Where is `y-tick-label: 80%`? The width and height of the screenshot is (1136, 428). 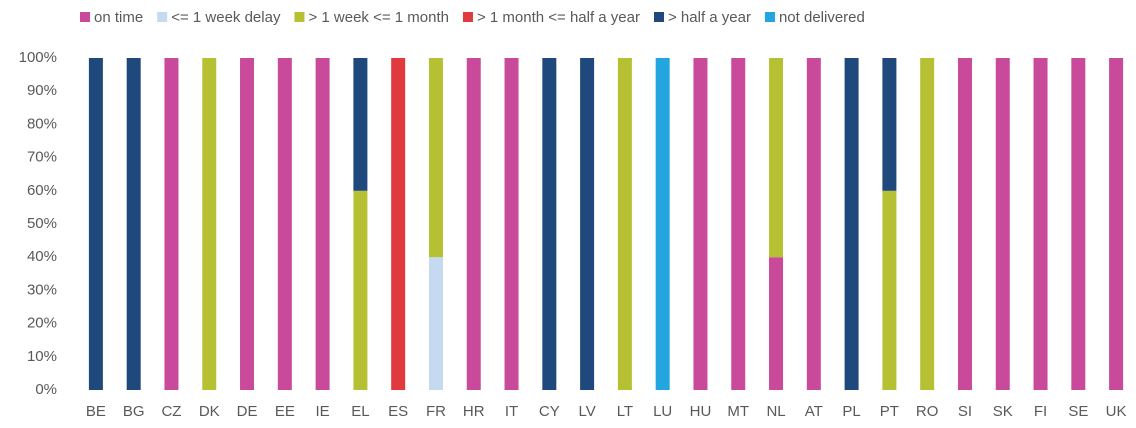 y-tick-label: 80% is located at coordinates (42, 123).